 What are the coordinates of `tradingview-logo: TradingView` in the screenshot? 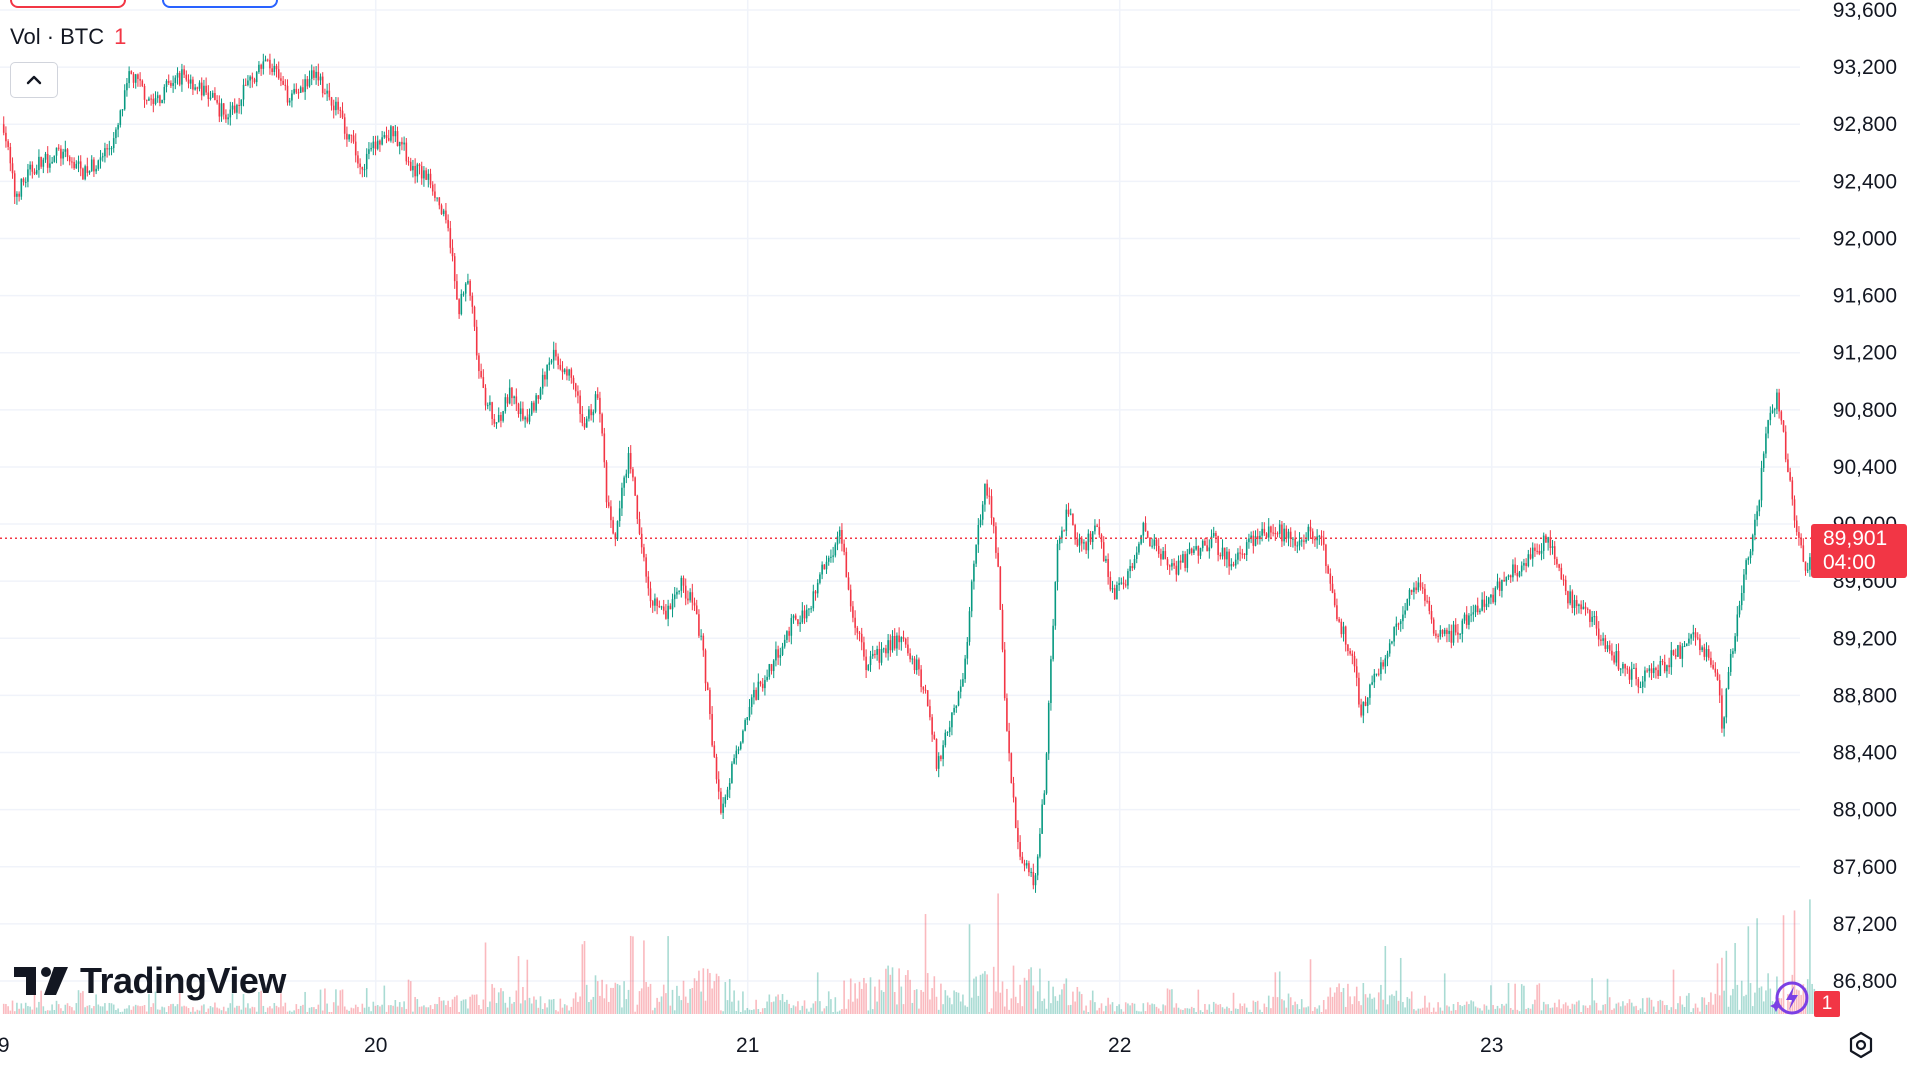 It's located at (150, 981).